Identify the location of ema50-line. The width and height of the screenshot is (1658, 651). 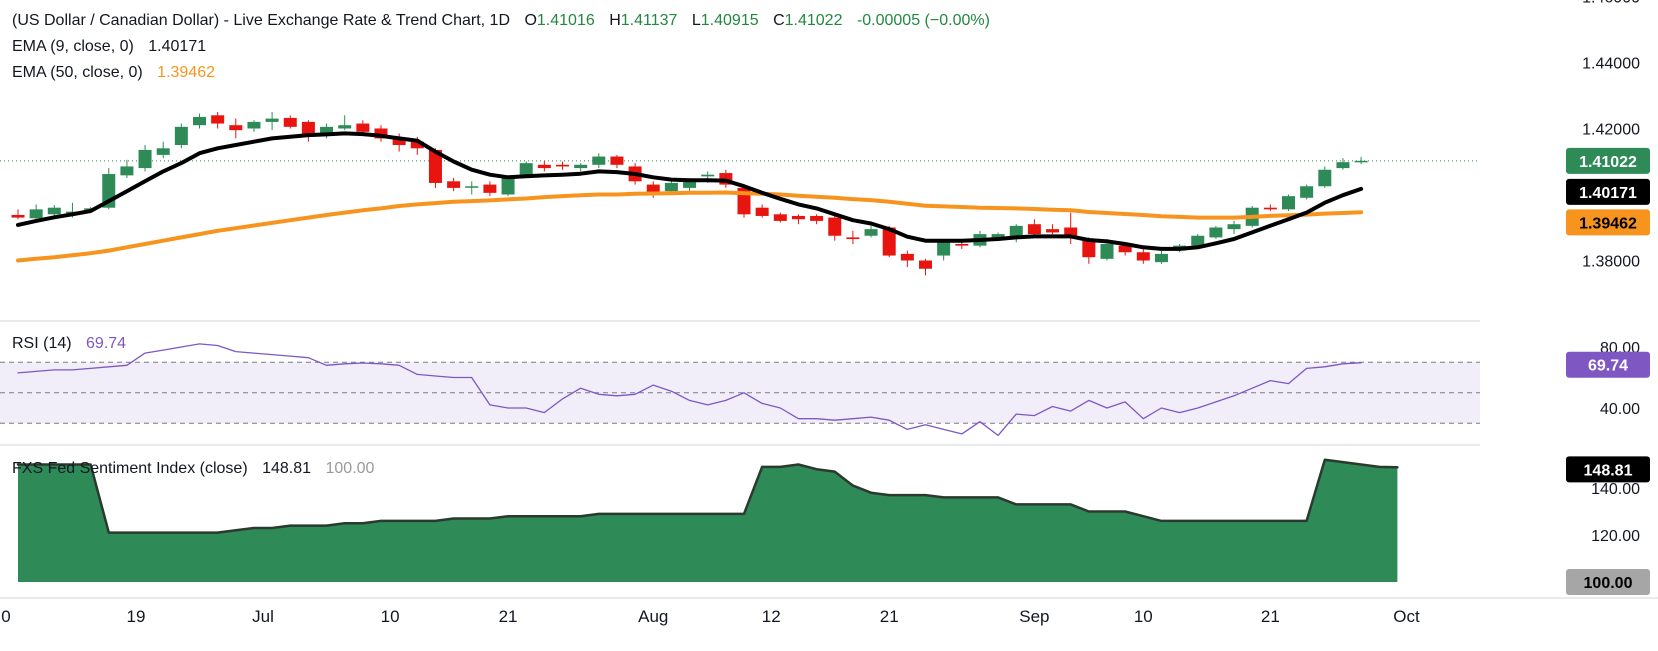
(690, 226).